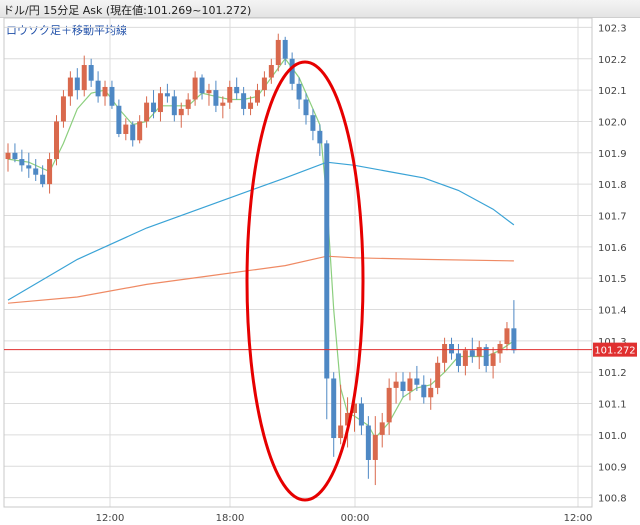 Image resolution: width=640 pixels, height=525 pixels. I want to click on current-price-label: 101.272, so click(614, 351).